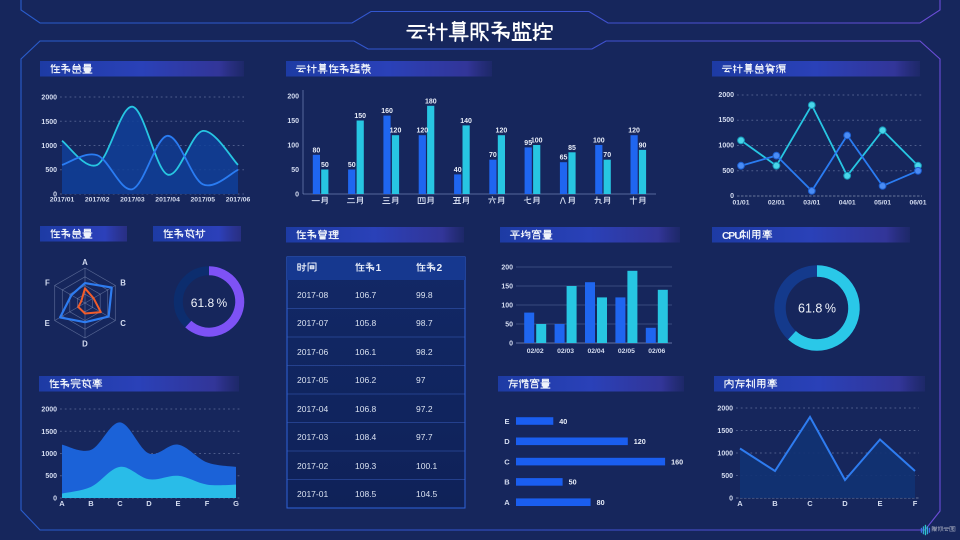 This screenshot has width=960, height=540. I want to click on svg-text: 106.2, so click(366, 380).